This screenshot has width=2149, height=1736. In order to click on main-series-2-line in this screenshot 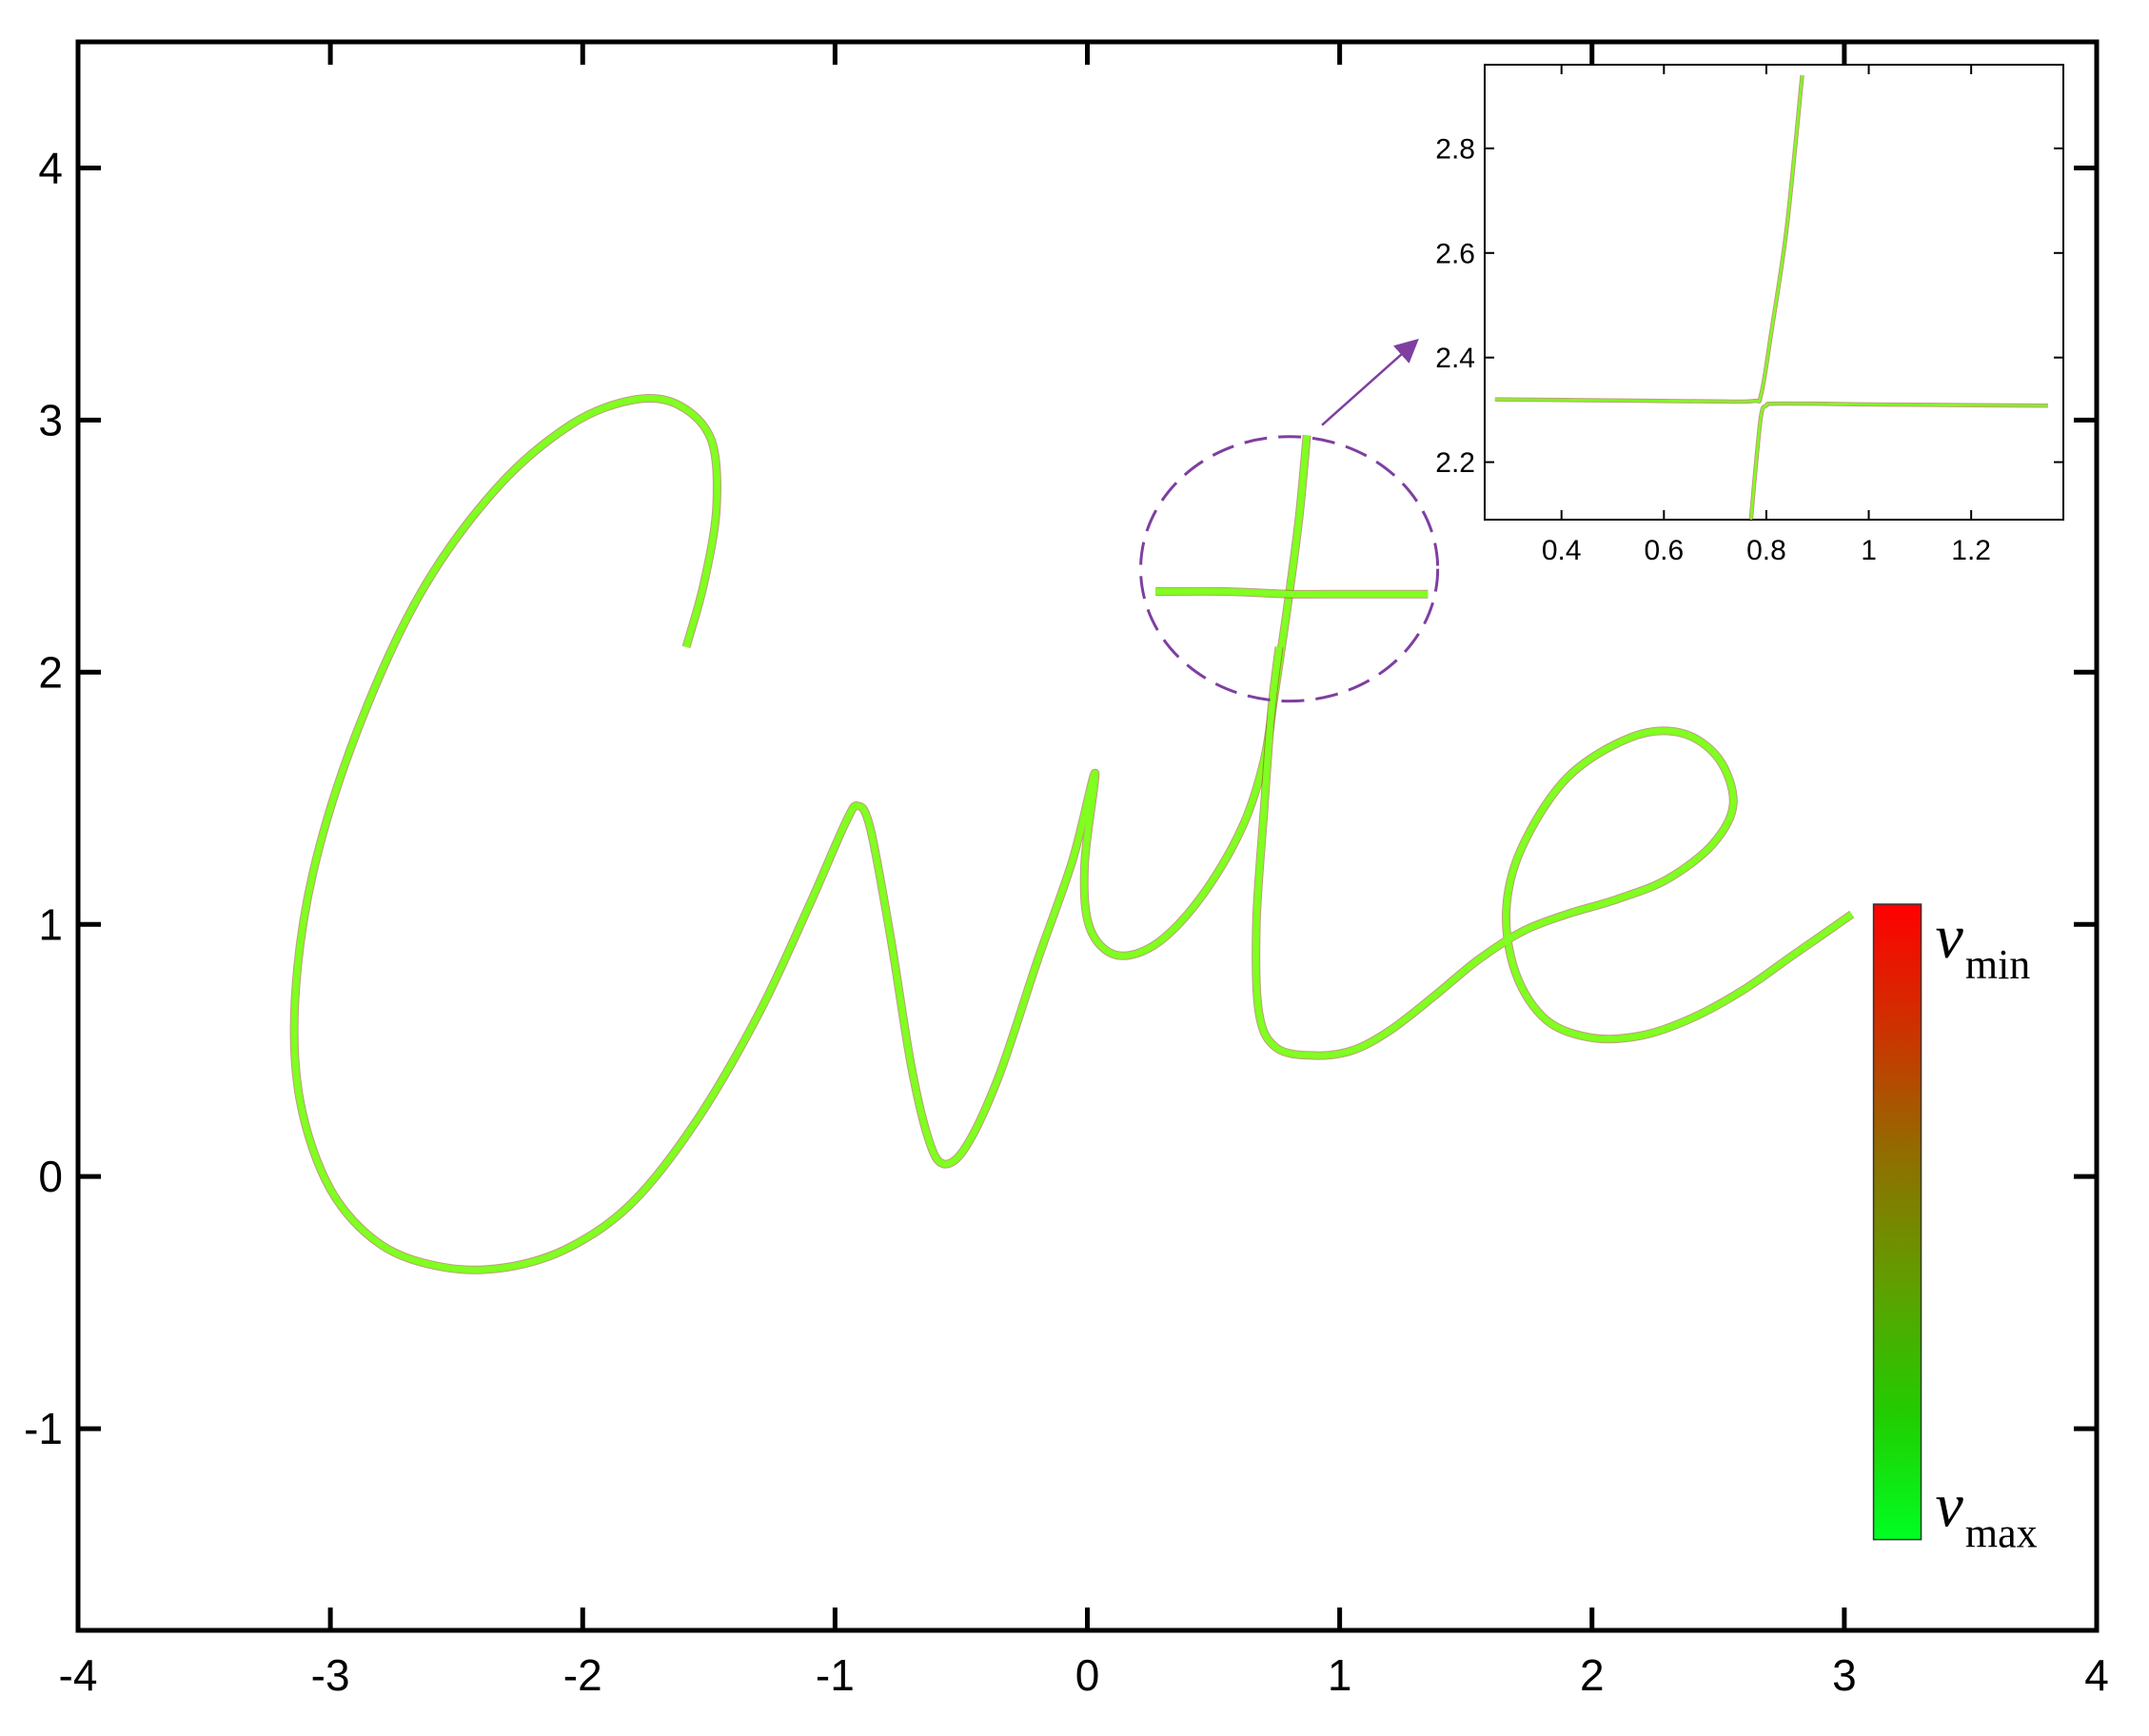, I will do `click(1292, 592)`.